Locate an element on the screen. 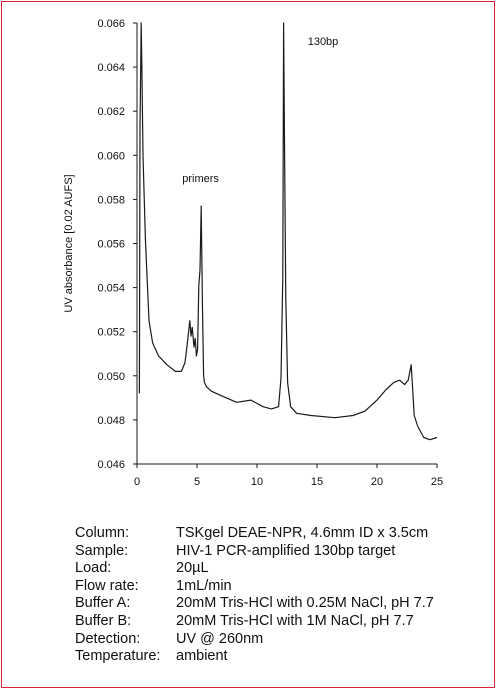 This screenshot has width=500, height=693. condition-label: Buffer B: is located at coordinates (103, 620).